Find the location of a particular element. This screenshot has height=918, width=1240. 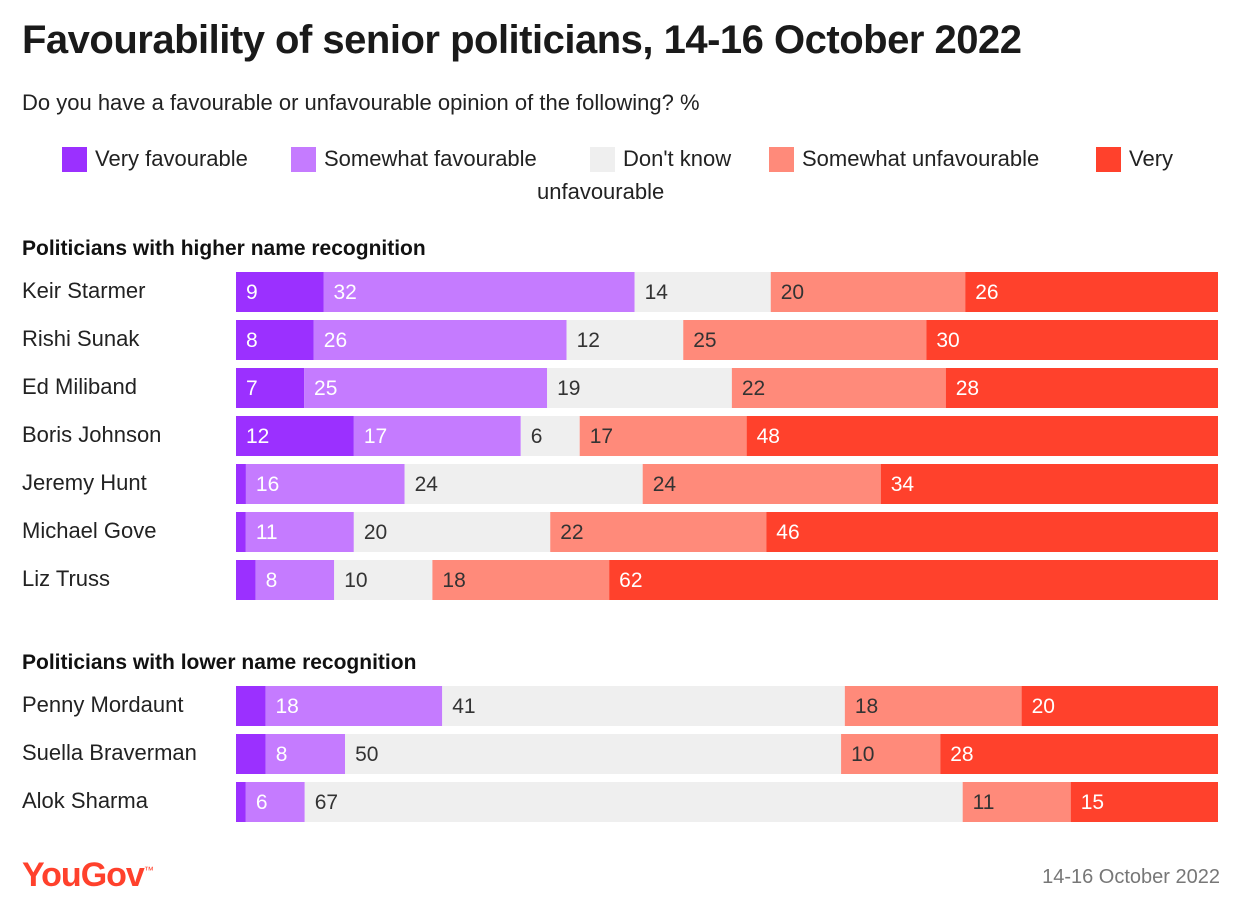

bar-boris-johnson-somewhat-unfavourable is located at coordinates (663, 436).